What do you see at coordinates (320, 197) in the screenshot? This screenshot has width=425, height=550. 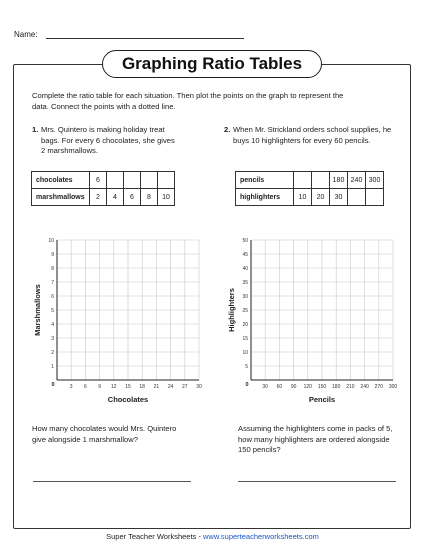 I see `table-cell: 20` at bounding box center [320, 197].